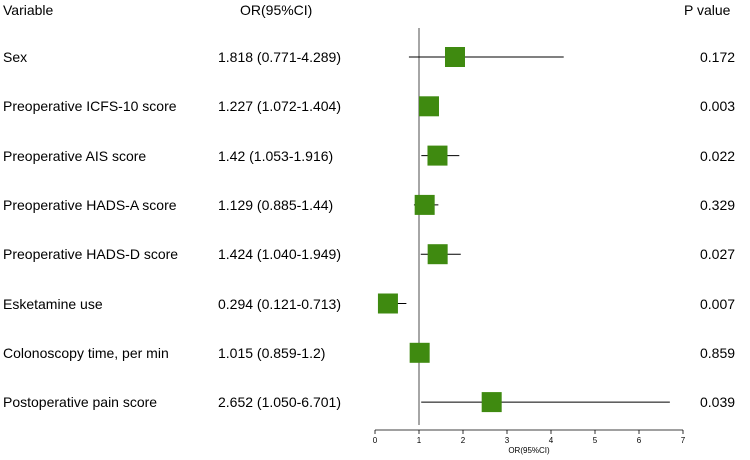 The width and height of the screenshot is (750, 460). I want to click on row-or-text: 1.42 (1.053-1.916), so click(276, 155).